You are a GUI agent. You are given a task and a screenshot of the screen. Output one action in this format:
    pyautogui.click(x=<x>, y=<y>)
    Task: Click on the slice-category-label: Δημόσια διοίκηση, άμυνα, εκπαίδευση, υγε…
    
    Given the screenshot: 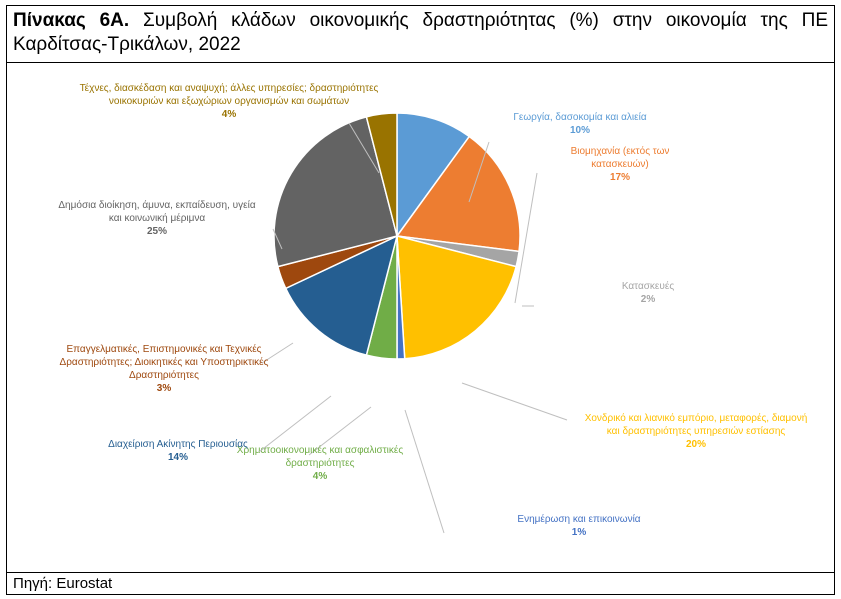 What is the action you would take?
    pyautogui.click(x=156, y=205)
    